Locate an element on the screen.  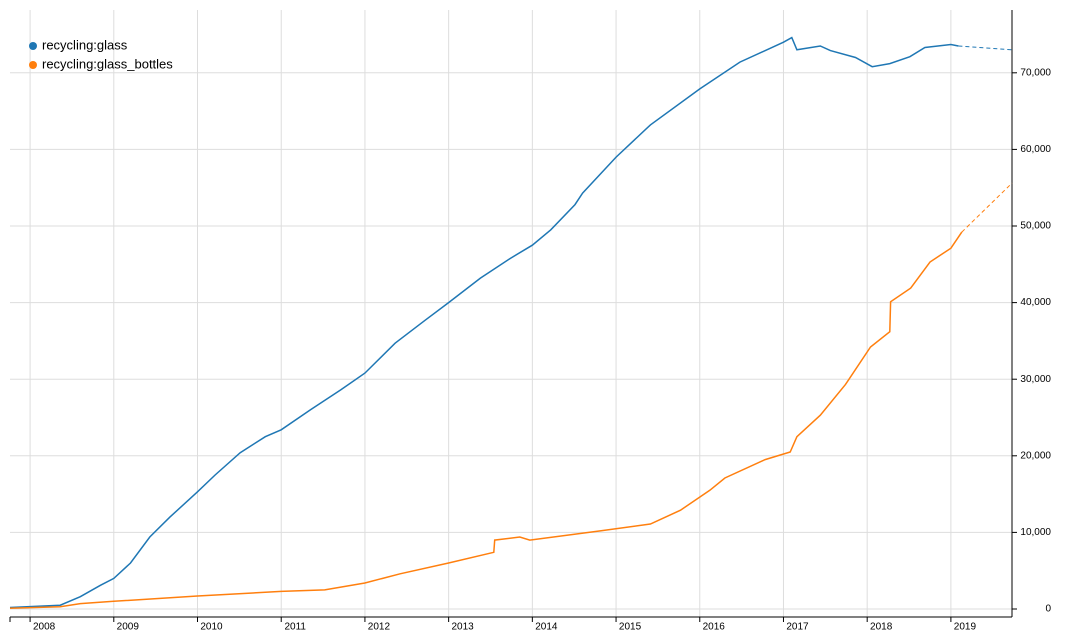
y-tick-label: 60,000 is located at coordinates (1035, 149).